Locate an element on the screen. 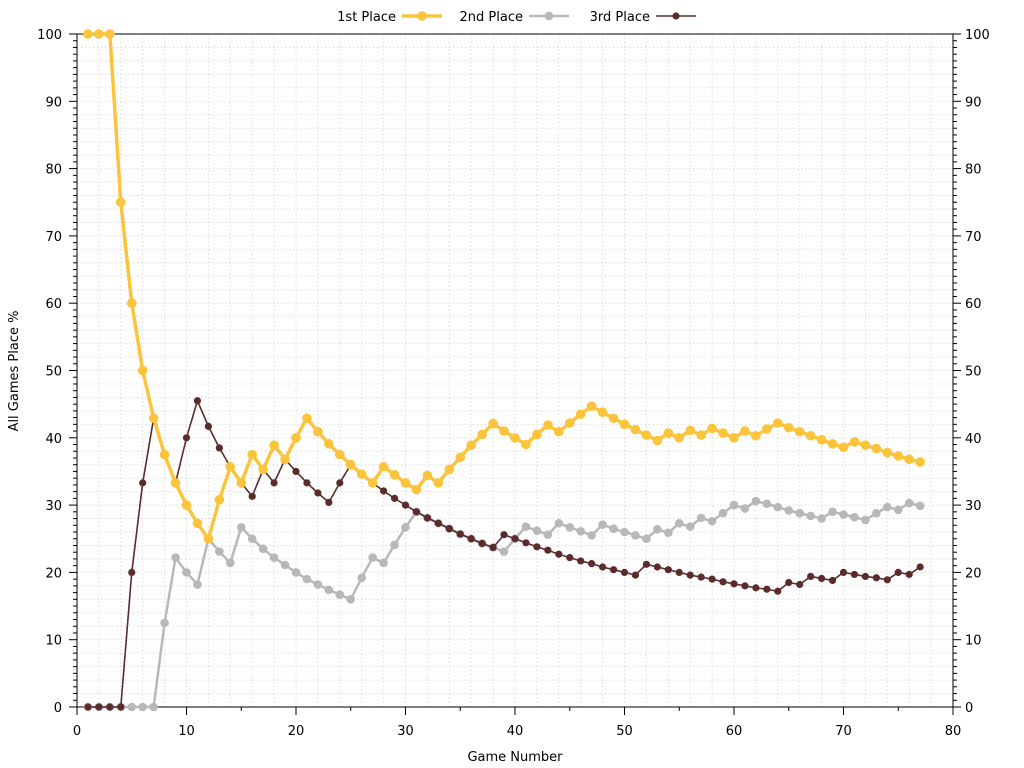 The height and width of the screenshot is (768, 1024). y-tick-label-right: 90 is located at coordinates (973, 102).